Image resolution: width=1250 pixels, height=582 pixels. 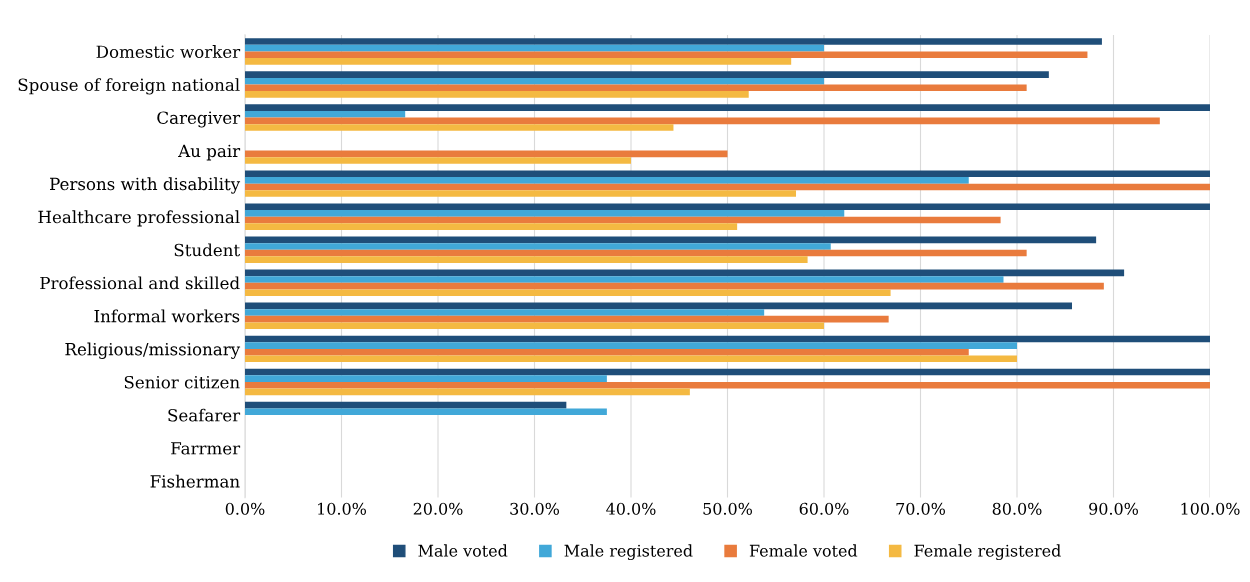 What do you see at coordinates (206, 448) in the screenshot?
I see `y-tick-label: Farrmer` at bounding box center [206, 448].